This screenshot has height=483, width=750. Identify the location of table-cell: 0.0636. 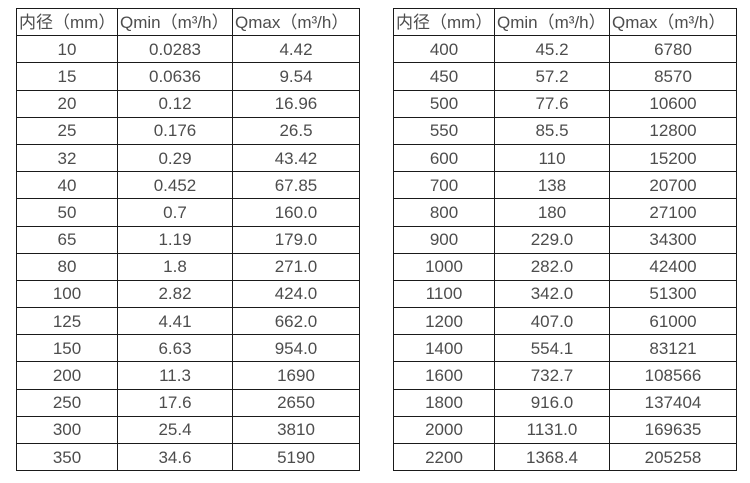
(175, 76).